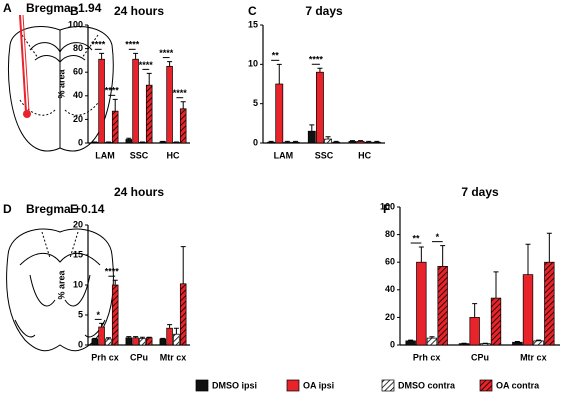  Describe the element at coordinates (255, 103) in the screenshot. I see `y-tick-label: 5` at that location.